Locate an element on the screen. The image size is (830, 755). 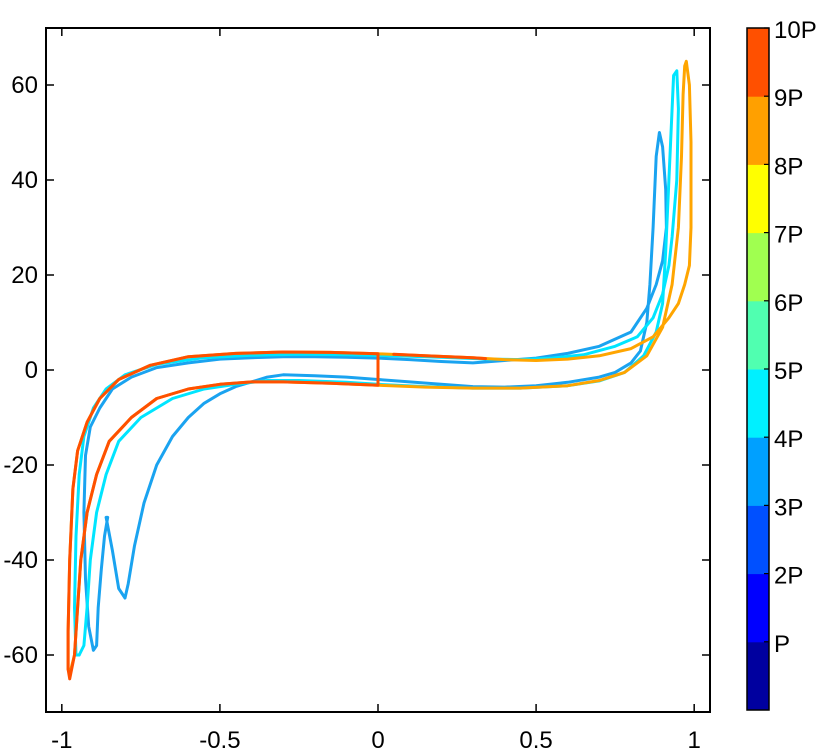
colorbar-label: 3P is located at coordinates (788, 507).